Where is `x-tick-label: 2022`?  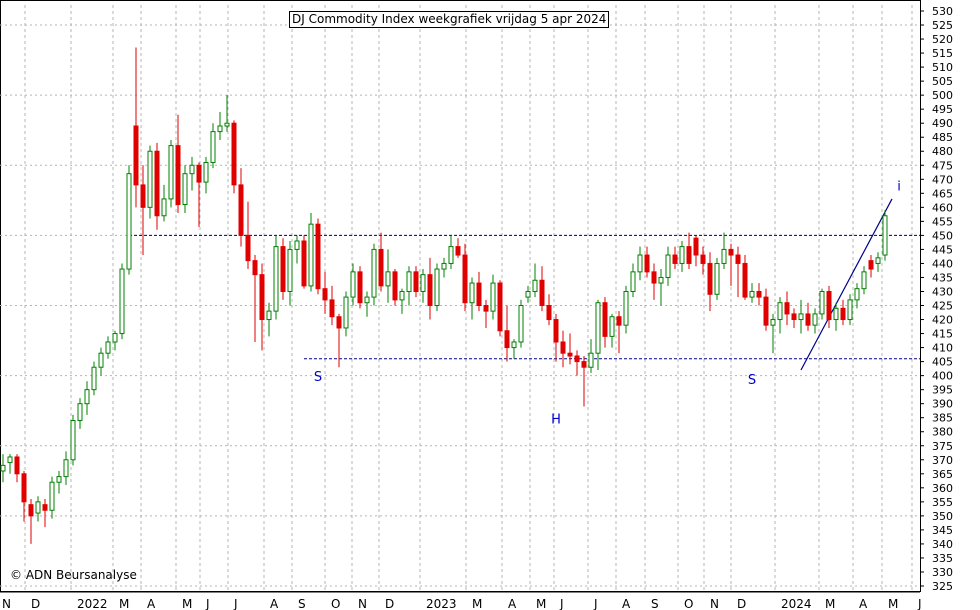 x-tick-label: 2022 is located at coordinates (92, 603).